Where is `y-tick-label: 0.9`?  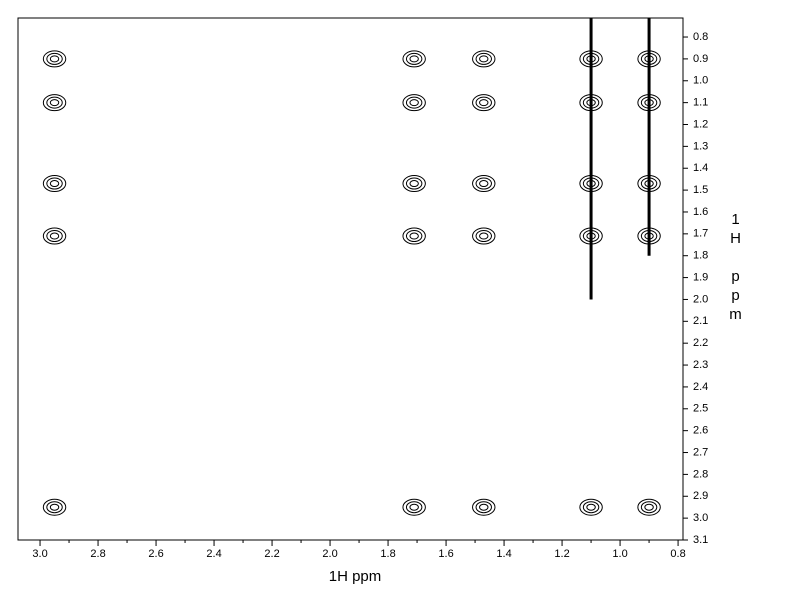
y-tick-label: 0.9 is located at coordinates (700, 59).